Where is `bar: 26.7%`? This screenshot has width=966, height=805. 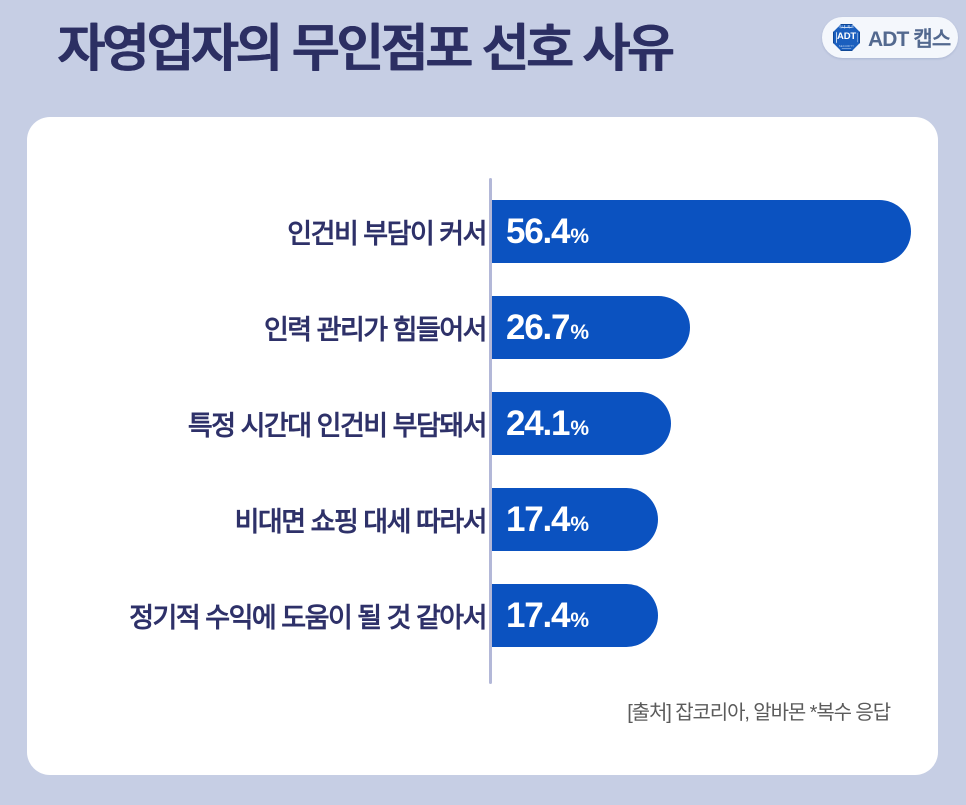
bar: 26.7% is located at coordinates (591, 327).